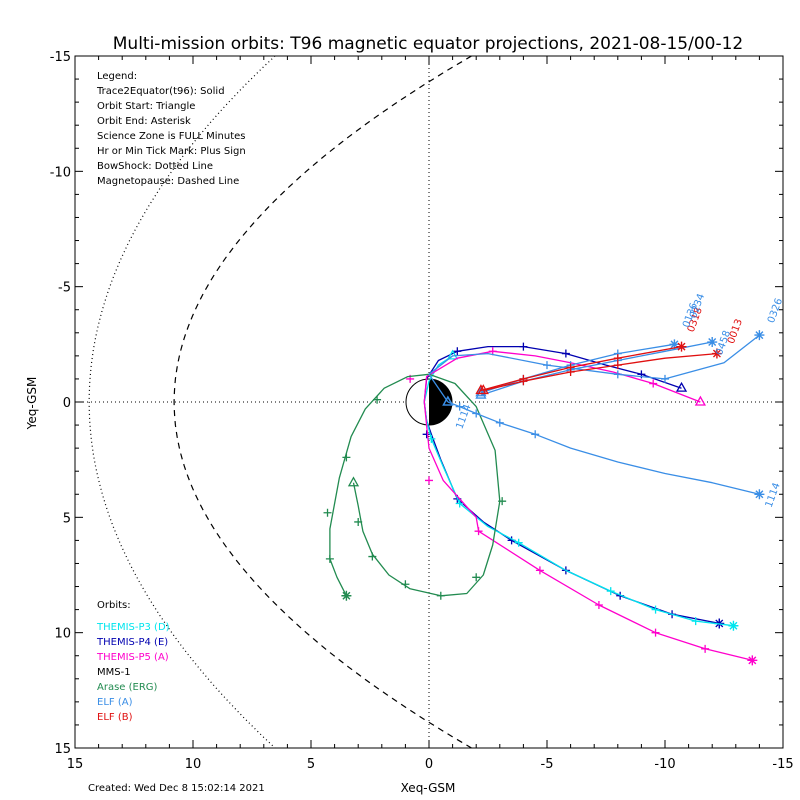  Describe the element at coordinates (64, 288) in the screenshot. I see `y-tick-label: -5` at that location.